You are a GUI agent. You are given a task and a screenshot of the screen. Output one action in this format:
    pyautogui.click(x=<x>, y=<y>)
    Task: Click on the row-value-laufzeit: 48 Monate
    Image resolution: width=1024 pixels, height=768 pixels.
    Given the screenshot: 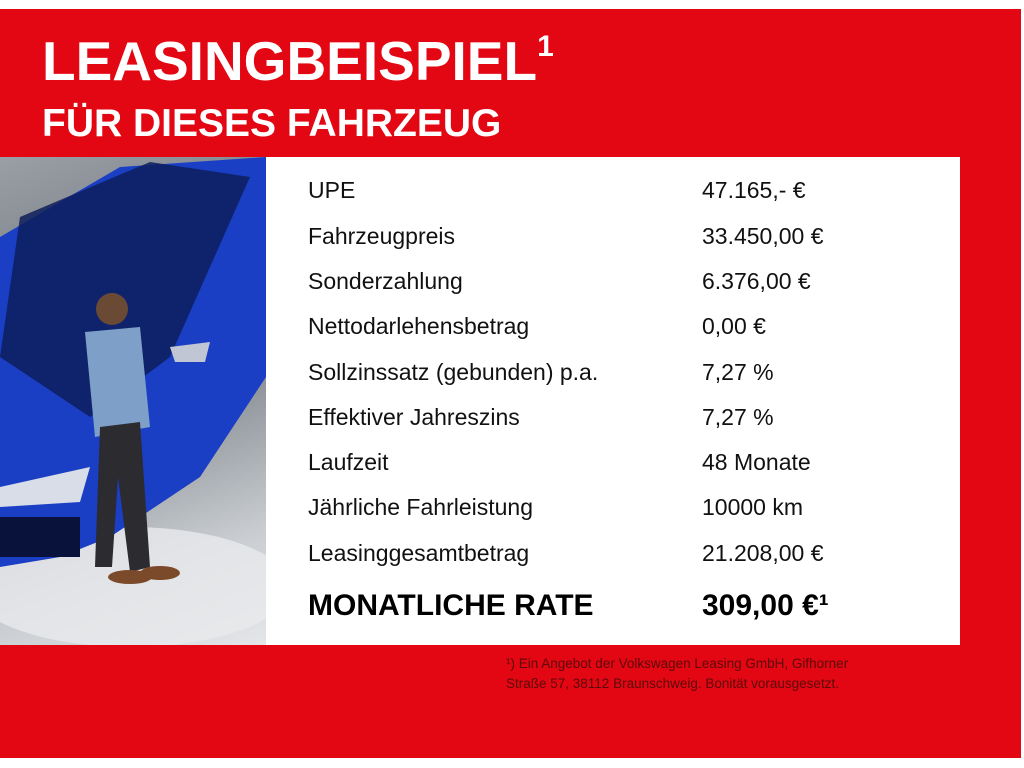 What is the action you would take?
    pyautogui.click(x=756, y=462)
    